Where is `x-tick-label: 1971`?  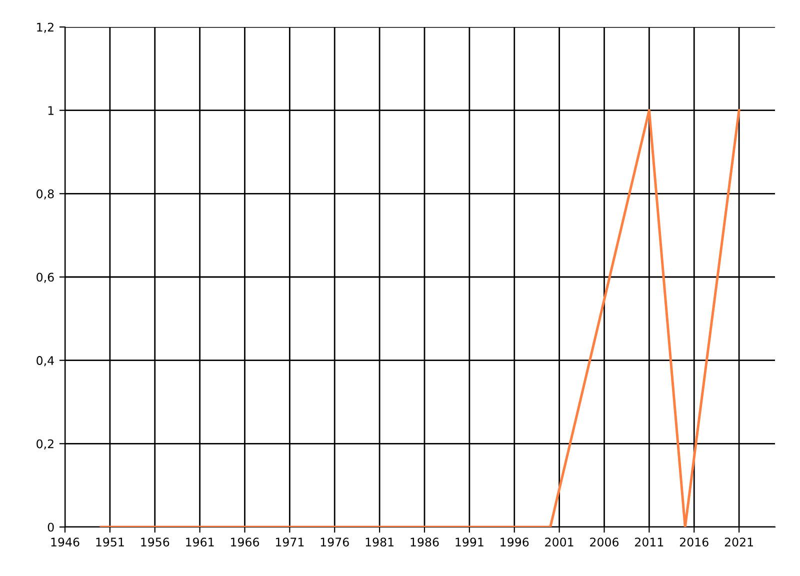 x-tick-label: 1971 is located at coordinates (290, 542).